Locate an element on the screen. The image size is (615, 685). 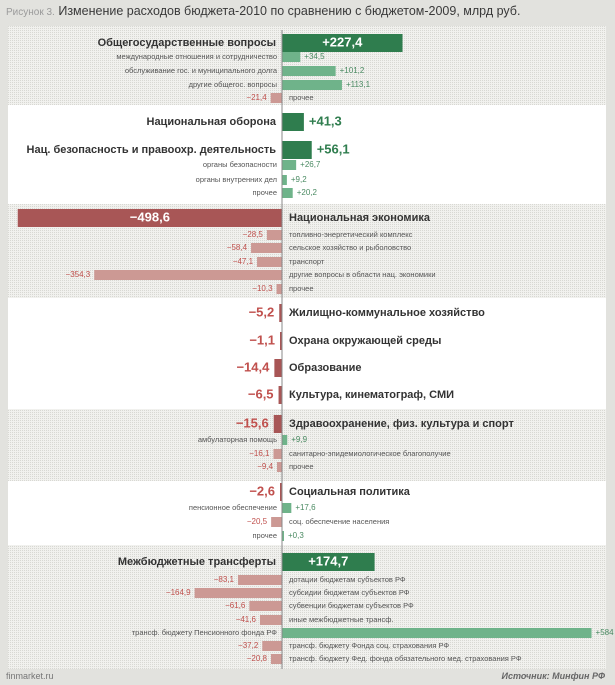
group-value-label: −14,4 is located at coordinates (253, 366).